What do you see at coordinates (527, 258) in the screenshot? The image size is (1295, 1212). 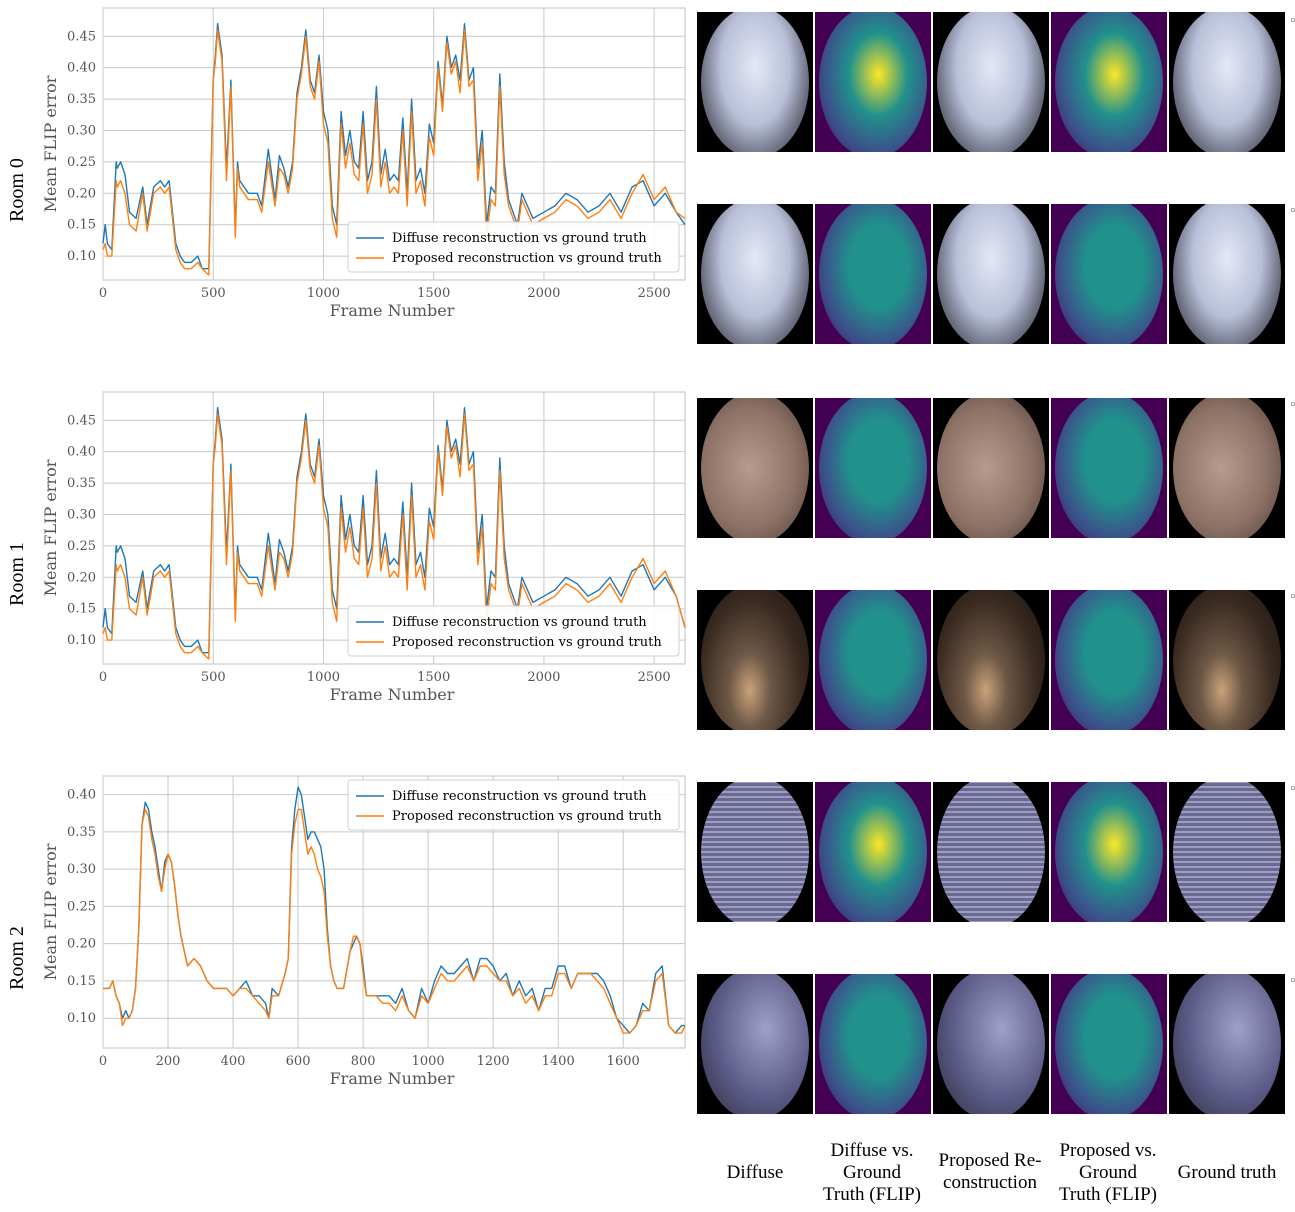 I see `legend-label: Proposed reconstruction vs ground truth` at bounding box center [527, 258].